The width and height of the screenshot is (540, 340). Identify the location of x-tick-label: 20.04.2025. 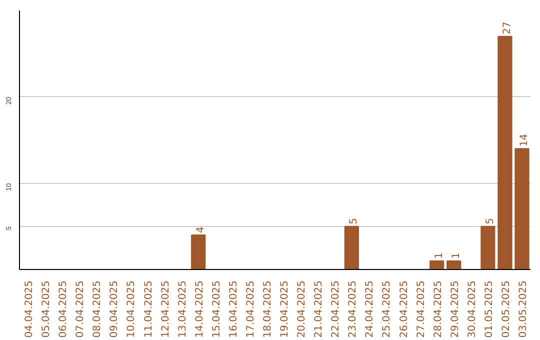
(302, 309).